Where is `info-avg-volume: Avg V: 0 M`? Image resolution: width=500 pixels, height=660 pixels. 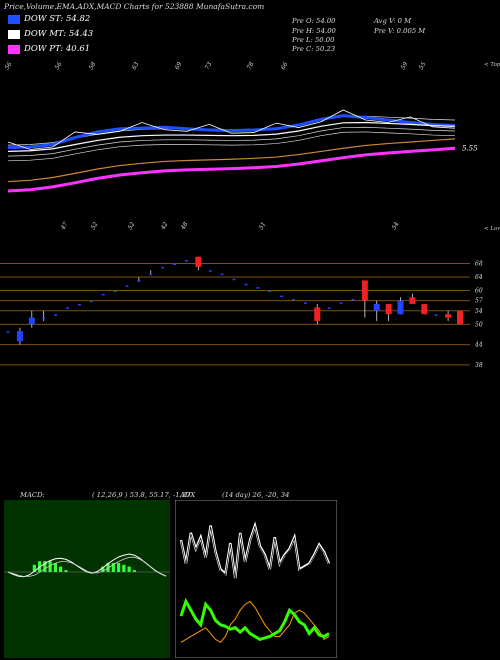
info-avg-volume: Avg V: 0 M is located at coordinates (393, 21).